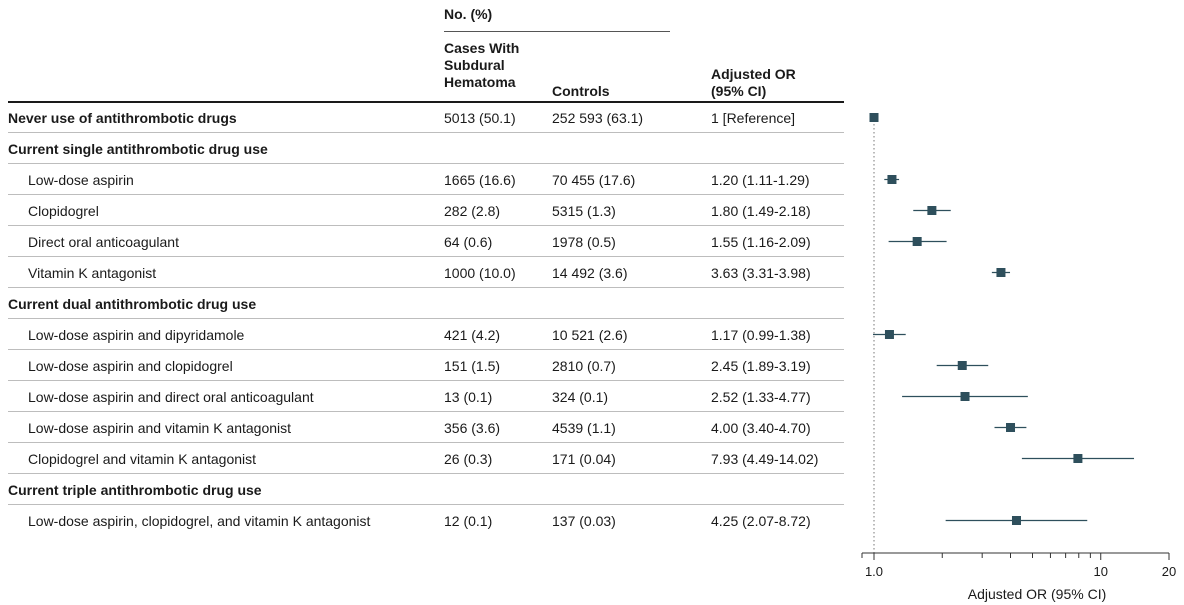 The image size is (1184, 605). I want to click on controls-cell: 5315 (1.3), so click(584, 211).